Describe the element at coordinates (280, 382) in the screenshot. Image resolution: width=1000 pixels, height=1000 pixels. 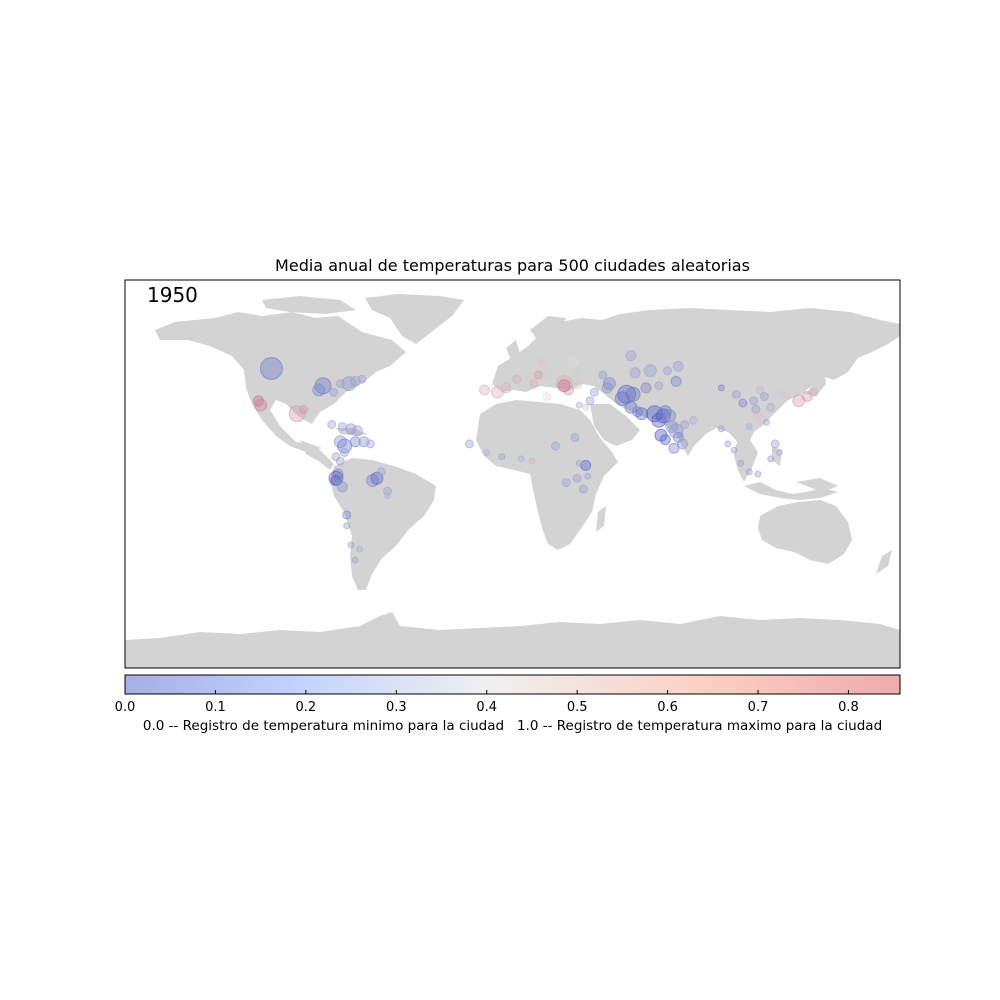
I see `north-america-landmass` at that location.